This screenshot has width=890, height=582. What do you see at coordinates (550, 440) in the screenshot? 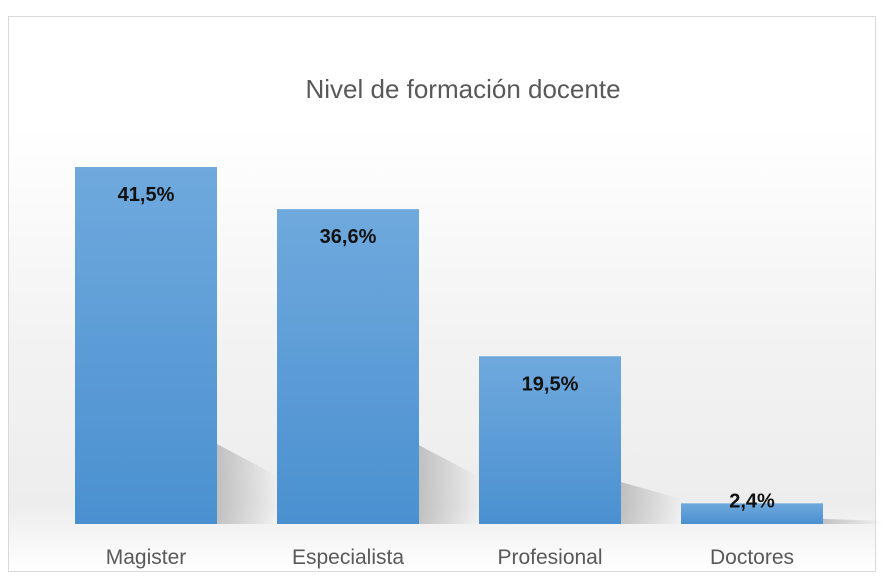
I see `bar-profesional` at bounding box center [550, 440].